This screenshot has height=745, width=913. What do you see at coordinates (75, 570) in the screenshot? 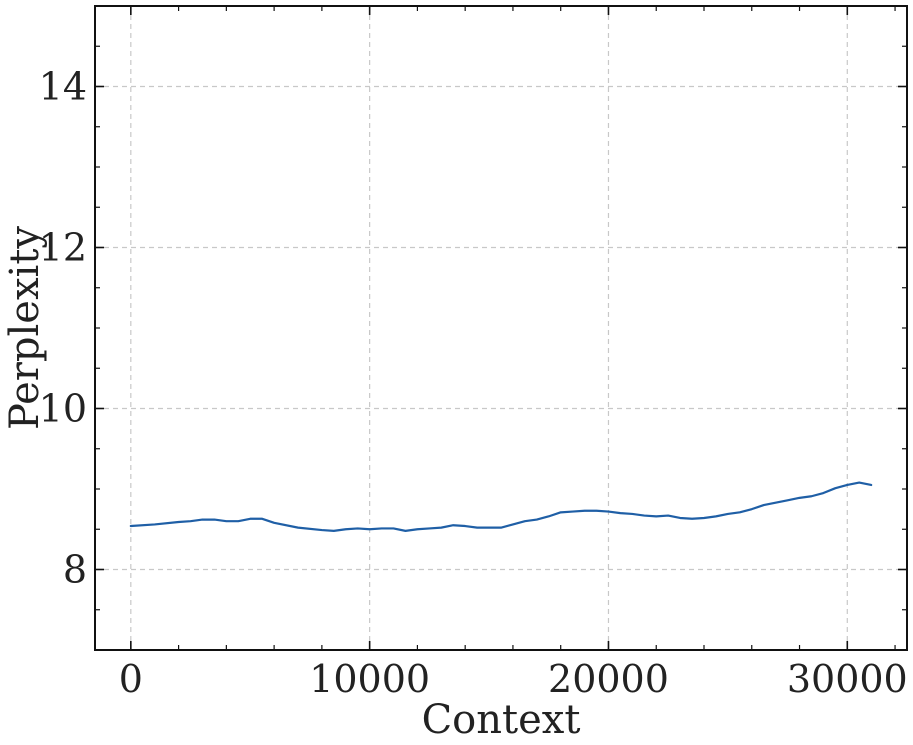
I see `y-tick-label: 8` at bounding box center [75, 570].